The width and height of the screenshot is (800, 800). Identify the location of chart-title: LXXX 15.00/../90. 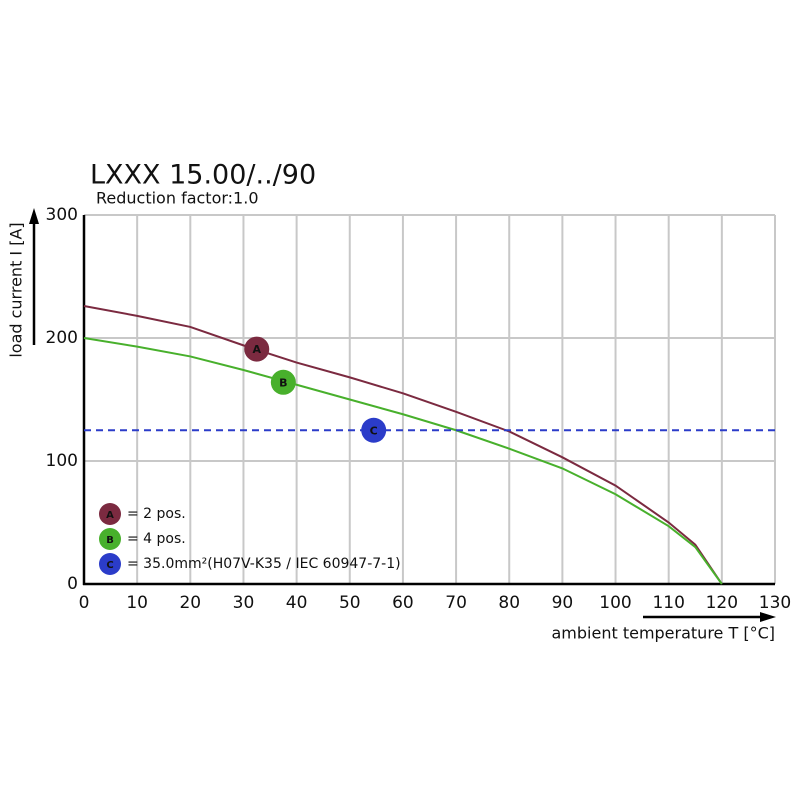
(203, 175).